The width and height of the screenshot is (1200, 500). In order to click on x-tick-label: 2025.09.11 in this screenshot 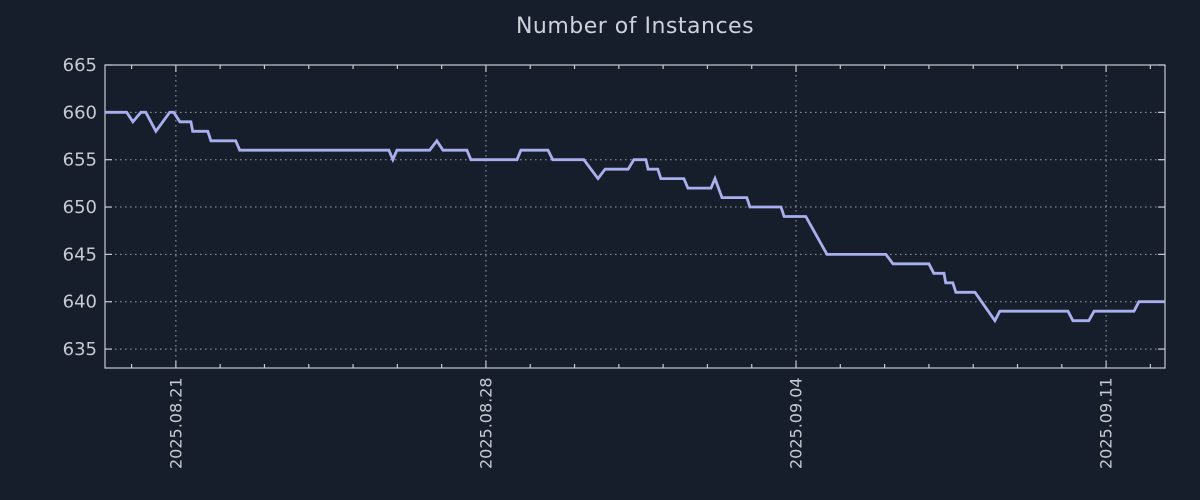, I will do `click(1106, 423)`.